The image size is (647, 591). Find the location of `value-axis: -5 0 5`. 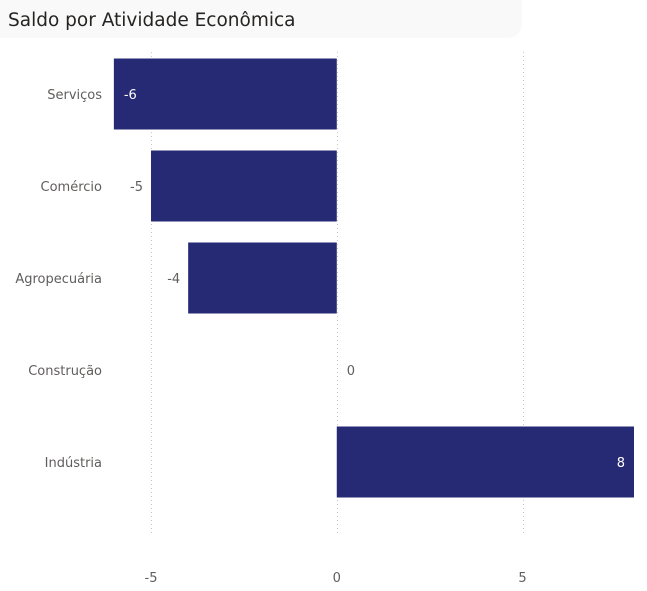

value-axis: -5 0 5 is located at coordinates (336, 578).